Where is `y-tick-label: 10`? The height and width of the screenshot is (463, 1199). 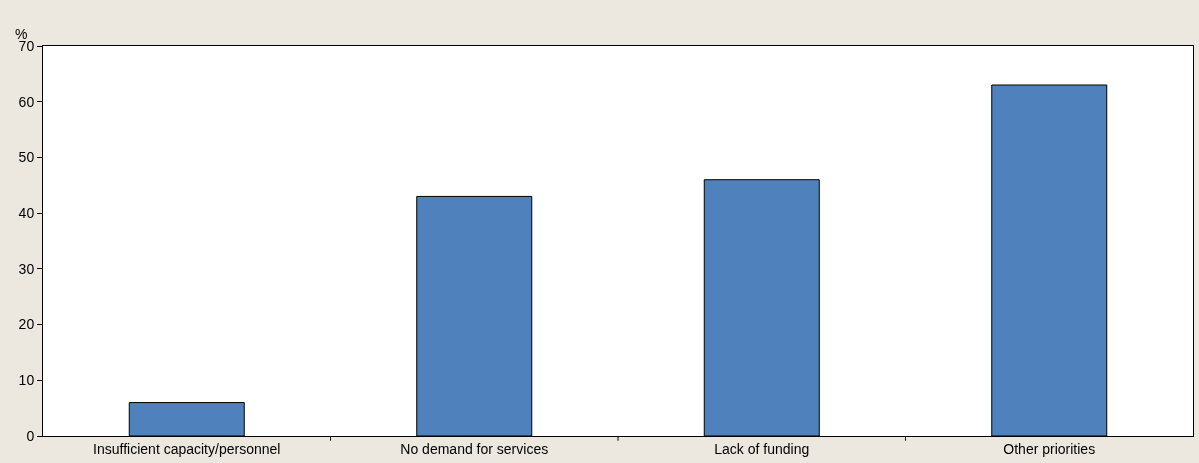
y-tick-label: 10 is located at coordinates (26, 380).